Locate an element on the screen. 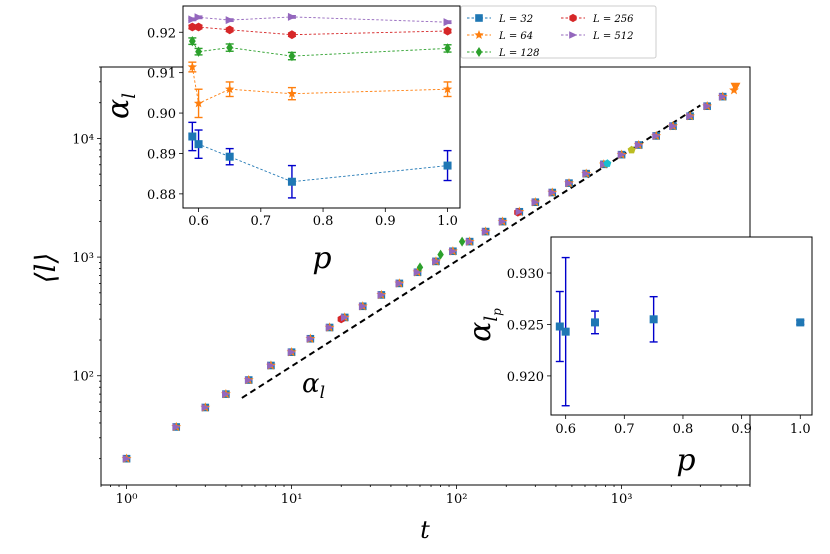 The image size is (830, 554). legend-label: L = 512 is located at coordinates (612, 36).